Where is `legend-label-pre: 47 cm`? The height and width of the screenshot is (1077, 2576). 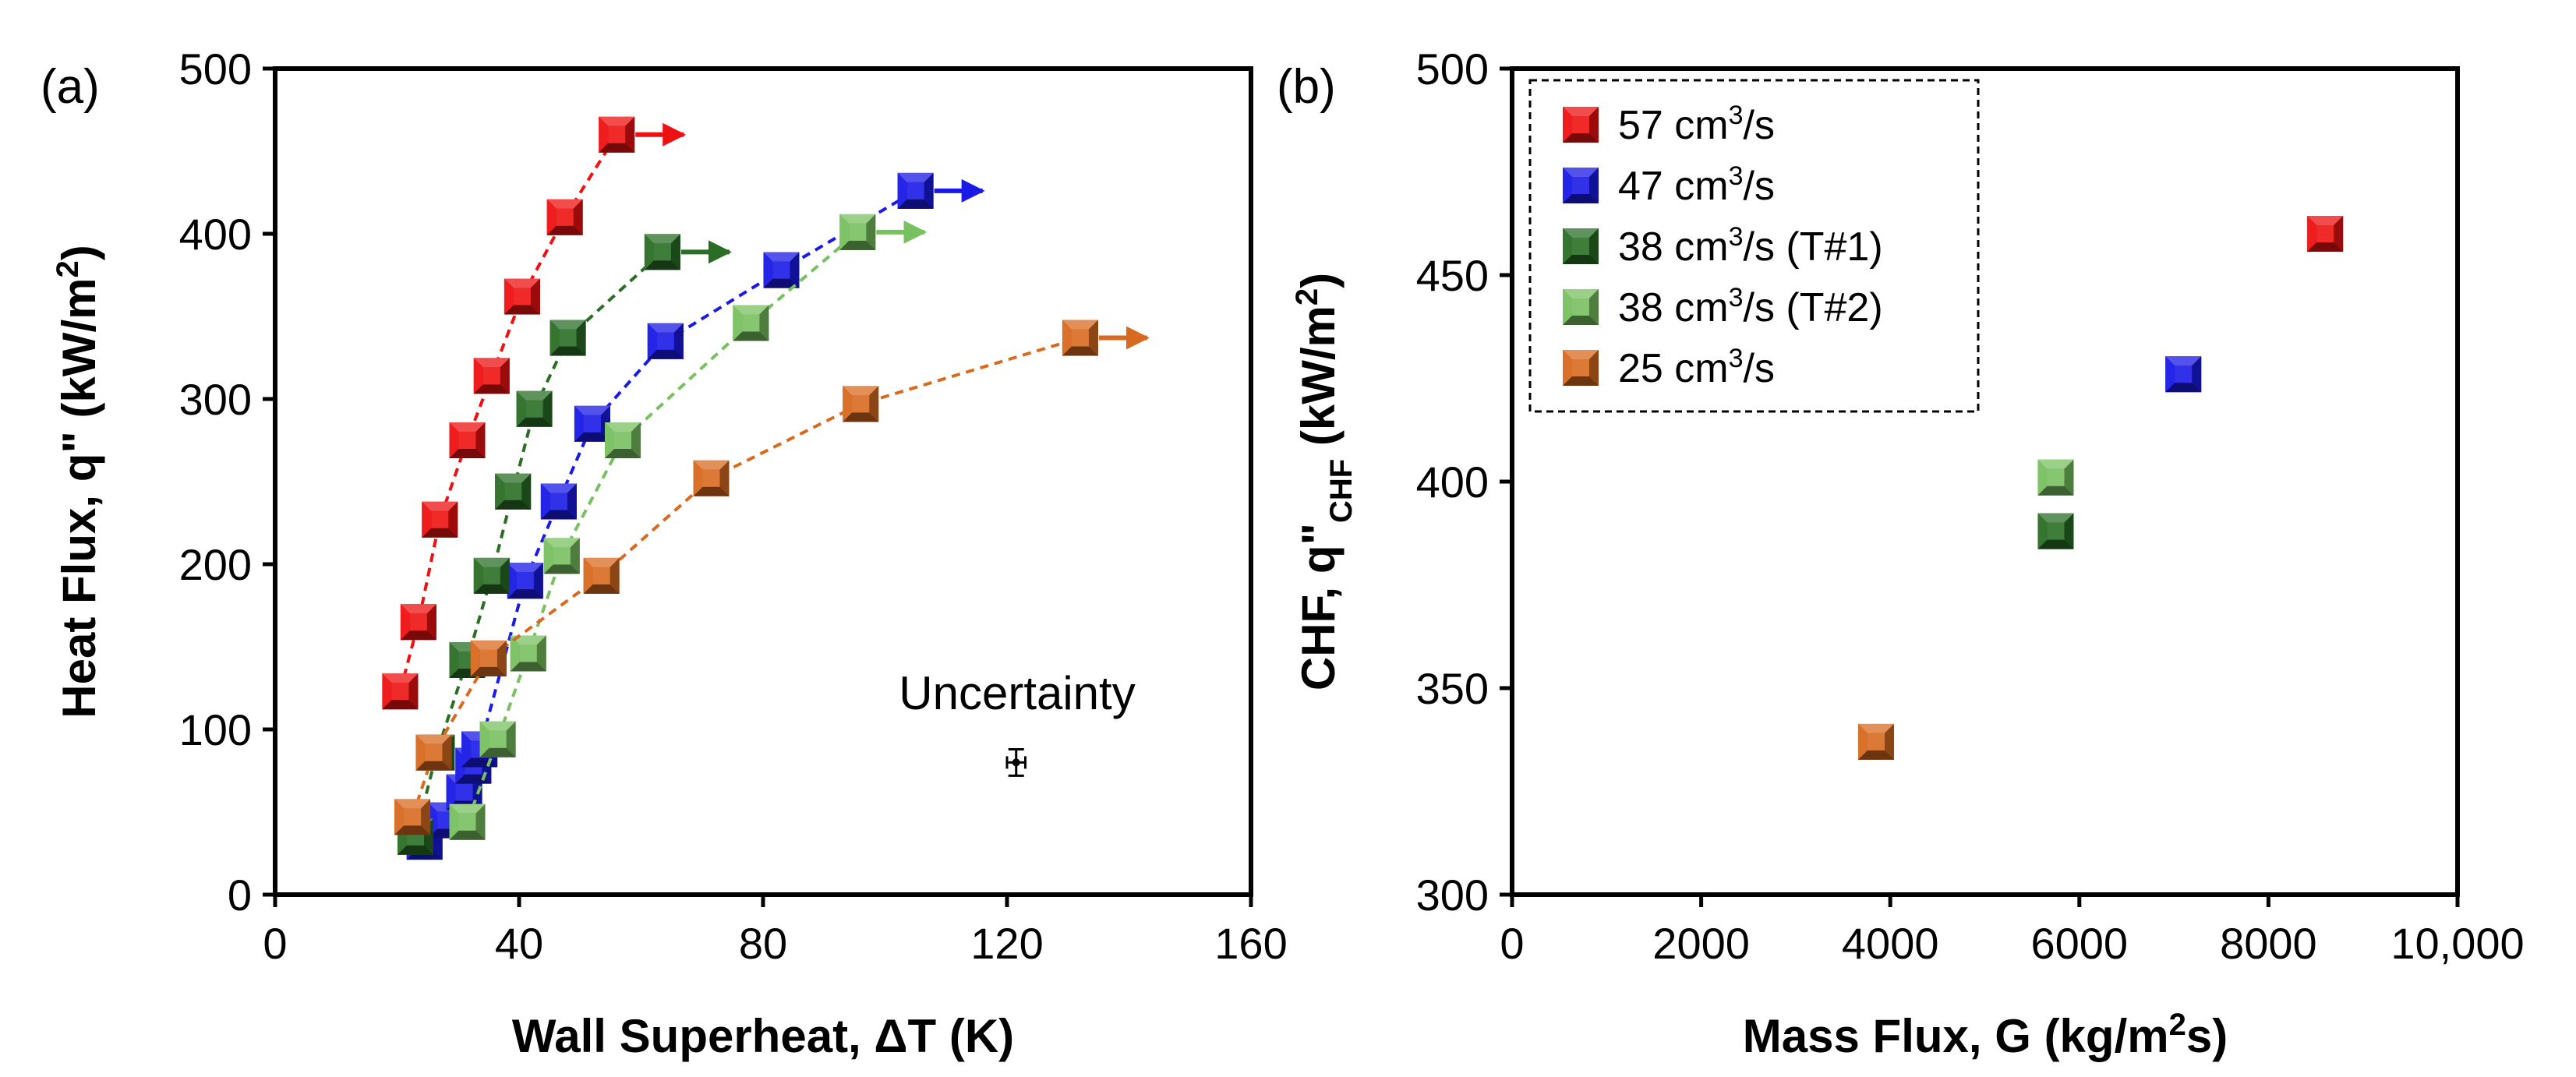
legend-label-pre: 47 cm is located at coordinates (1673, 186).